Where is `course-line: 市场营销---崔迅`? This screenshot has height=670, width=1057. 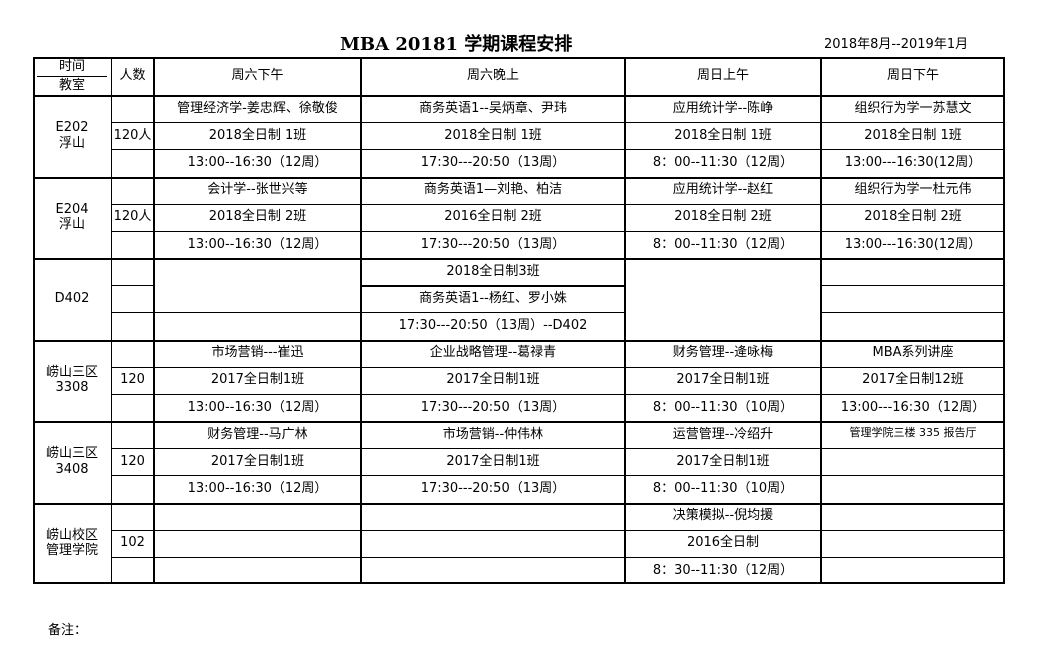 course-line: 市场营销---崔迅 is located at coordinates (257, 353).